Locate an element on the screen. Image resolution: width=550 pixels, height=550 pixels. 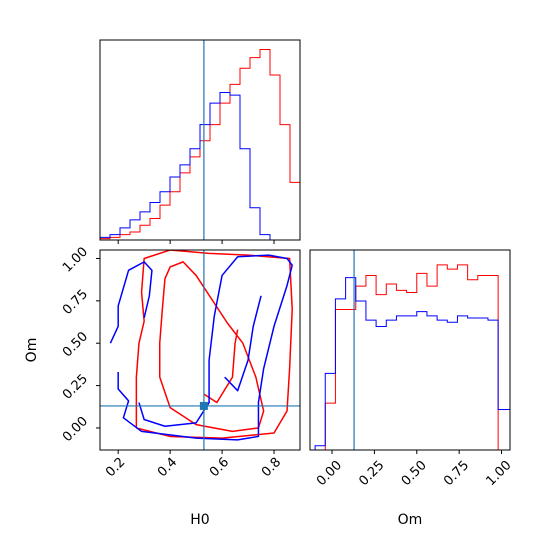
x-axis-label-h0: H0 is located at coordinates (199, 520).